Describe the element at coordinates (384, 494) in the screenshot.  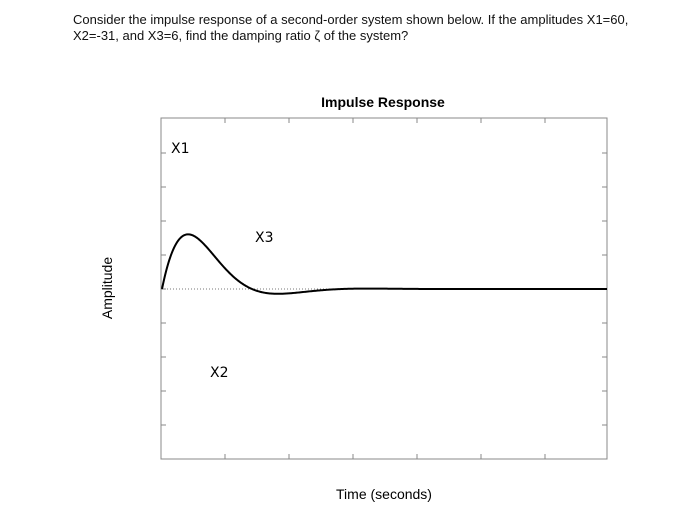
I see `x-axis-label: Time (seconds)` at that location.